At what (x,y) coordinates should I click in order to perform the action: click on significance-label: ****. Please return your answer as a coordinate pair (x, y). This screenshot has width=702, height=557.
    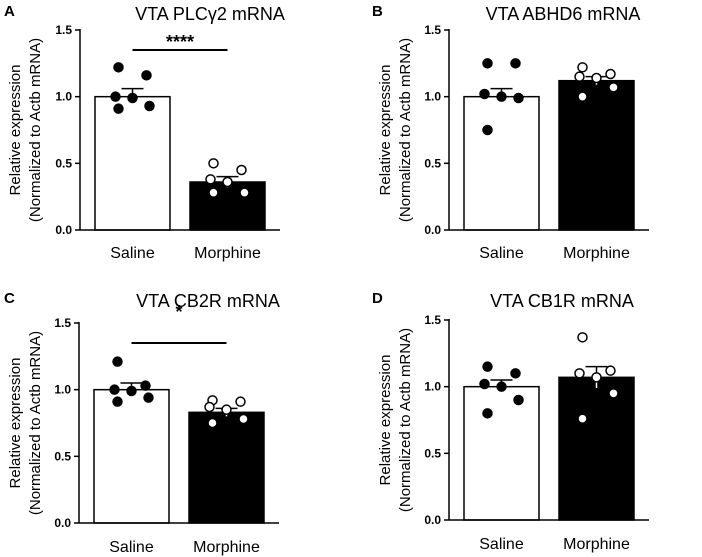
    Looking at the image, I should click on (180, 42).